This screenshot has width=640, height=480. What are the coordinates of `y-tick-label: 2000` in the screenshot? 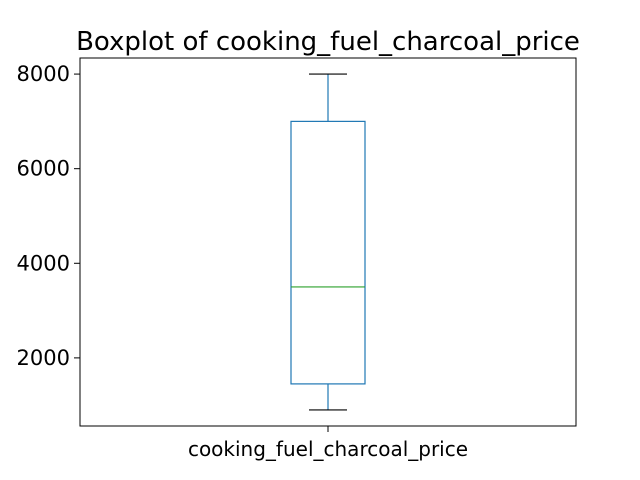 It's located at (43, 358).